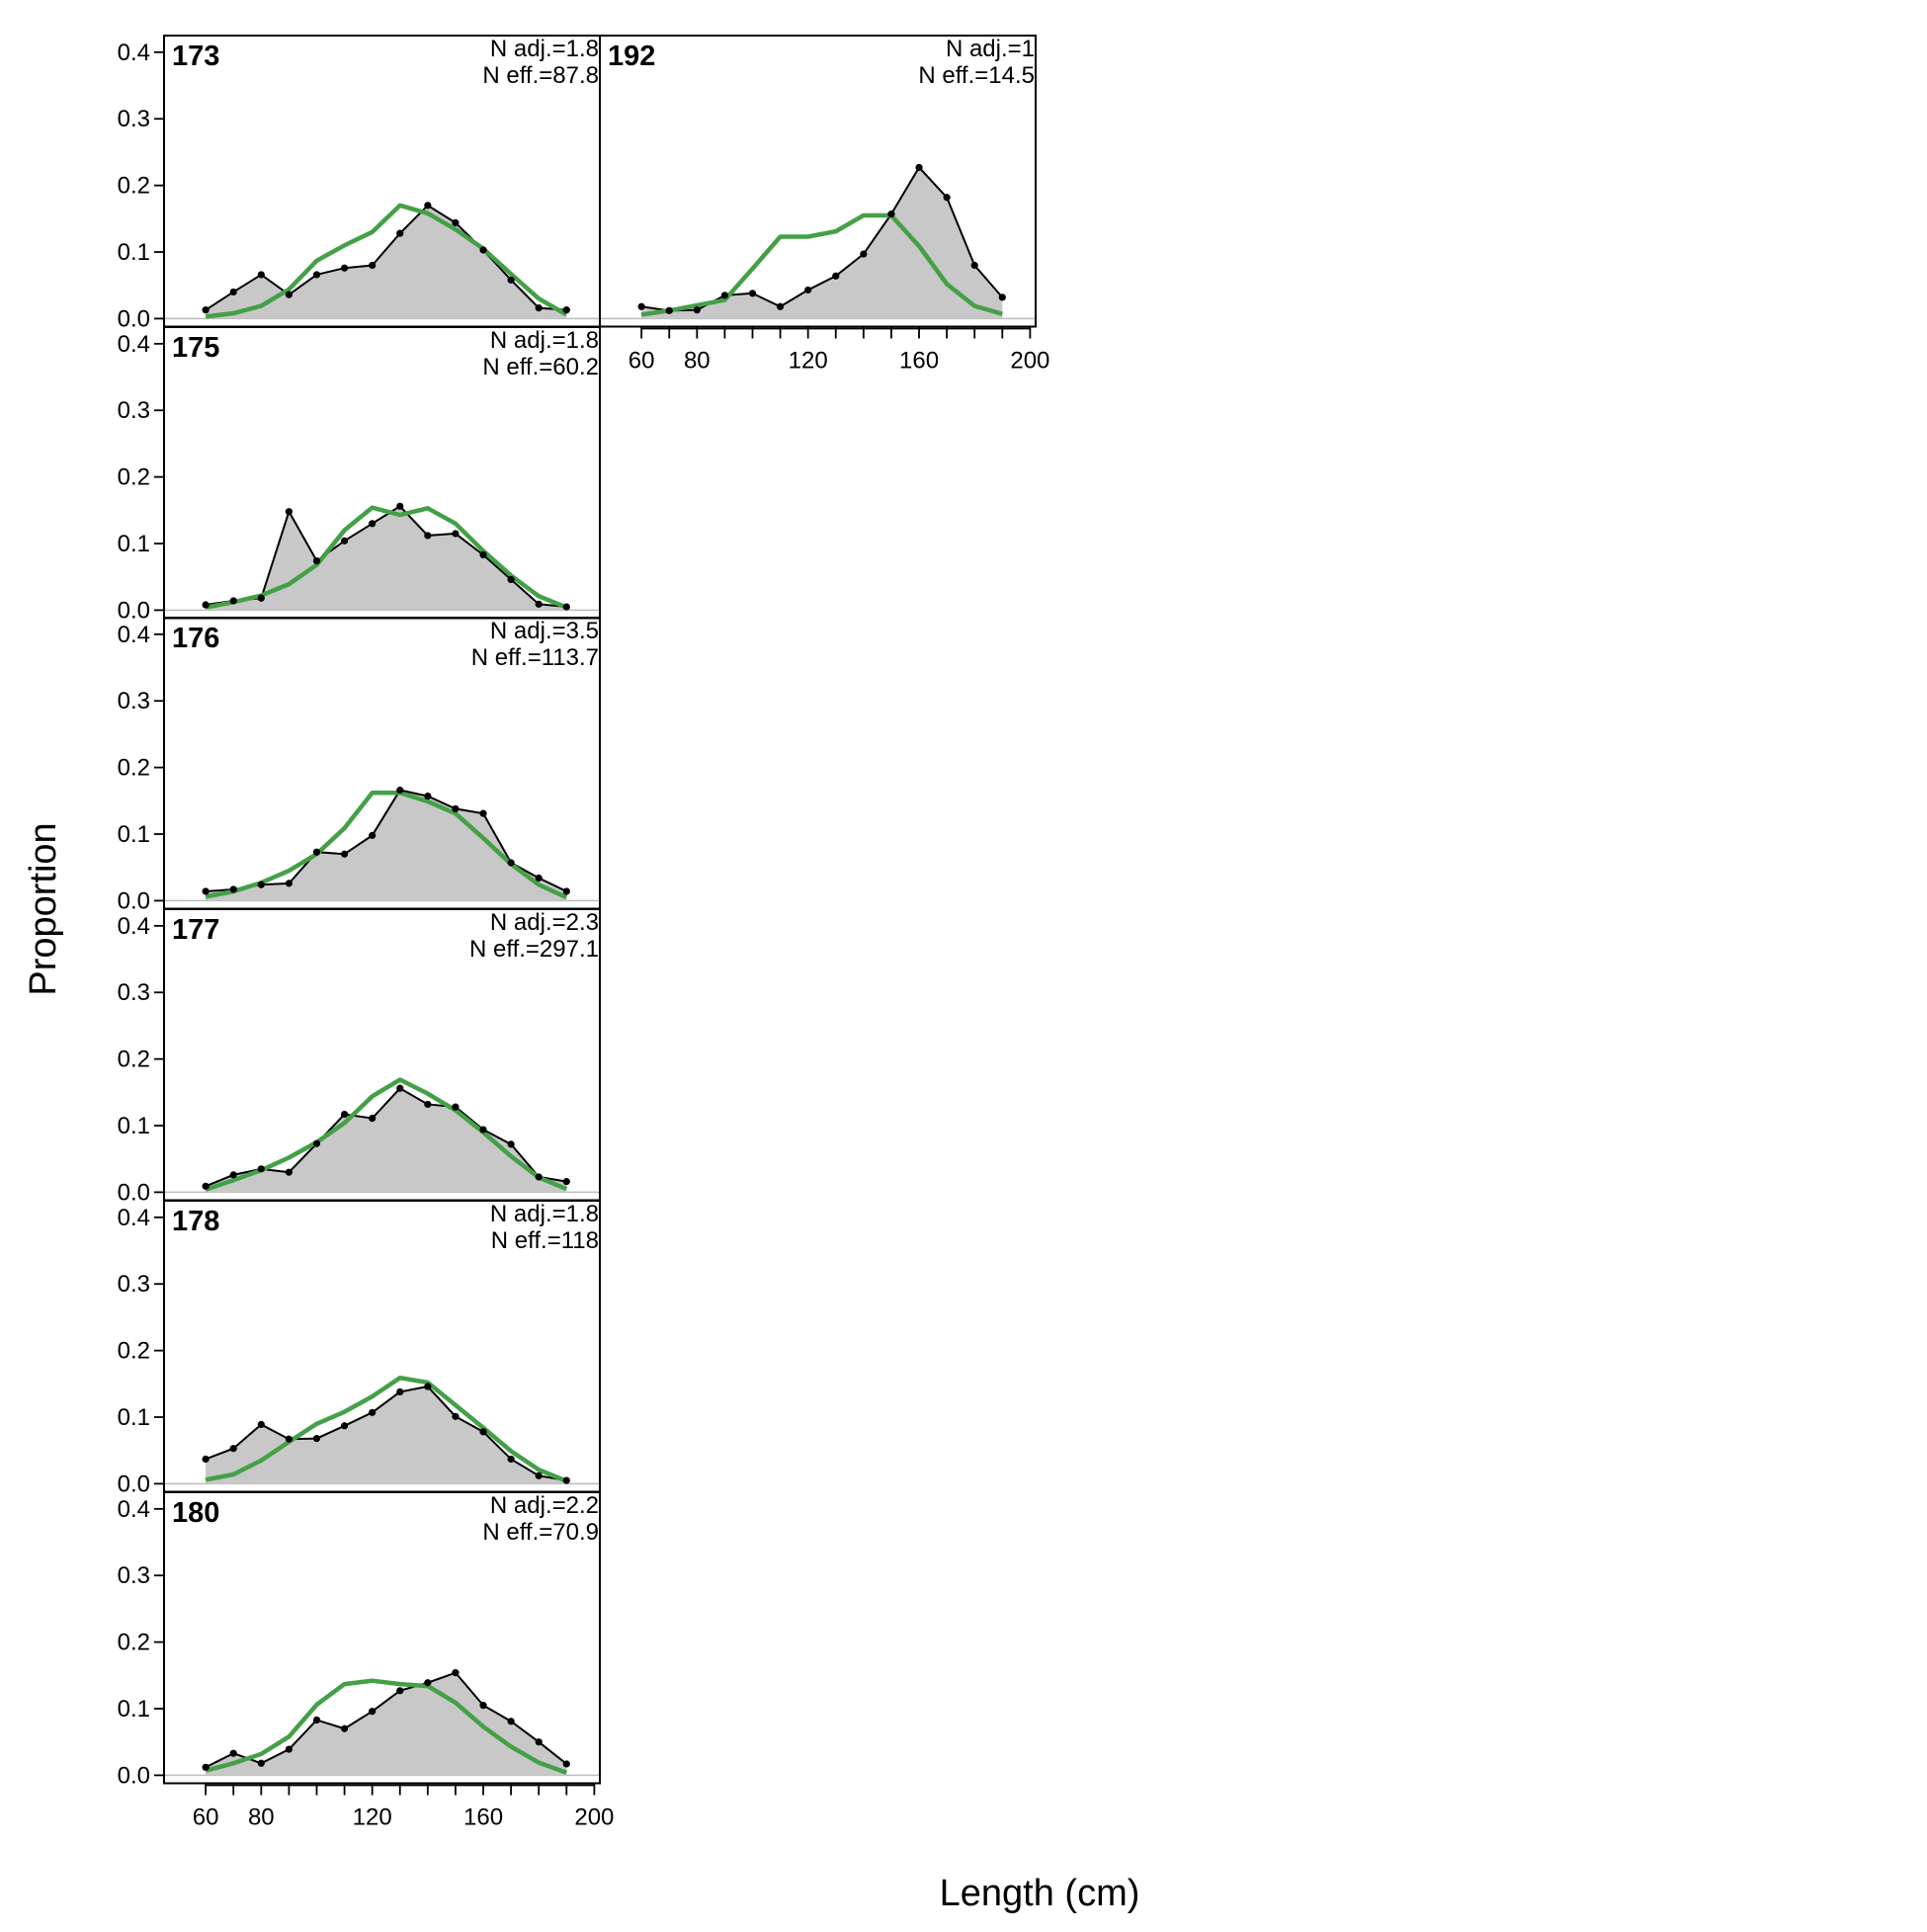  What do you see at coordinates (134, 1509) in the screenshot?
I see `panel-180-y-tick-label: 0.4` at bounding box center [134, 1509].